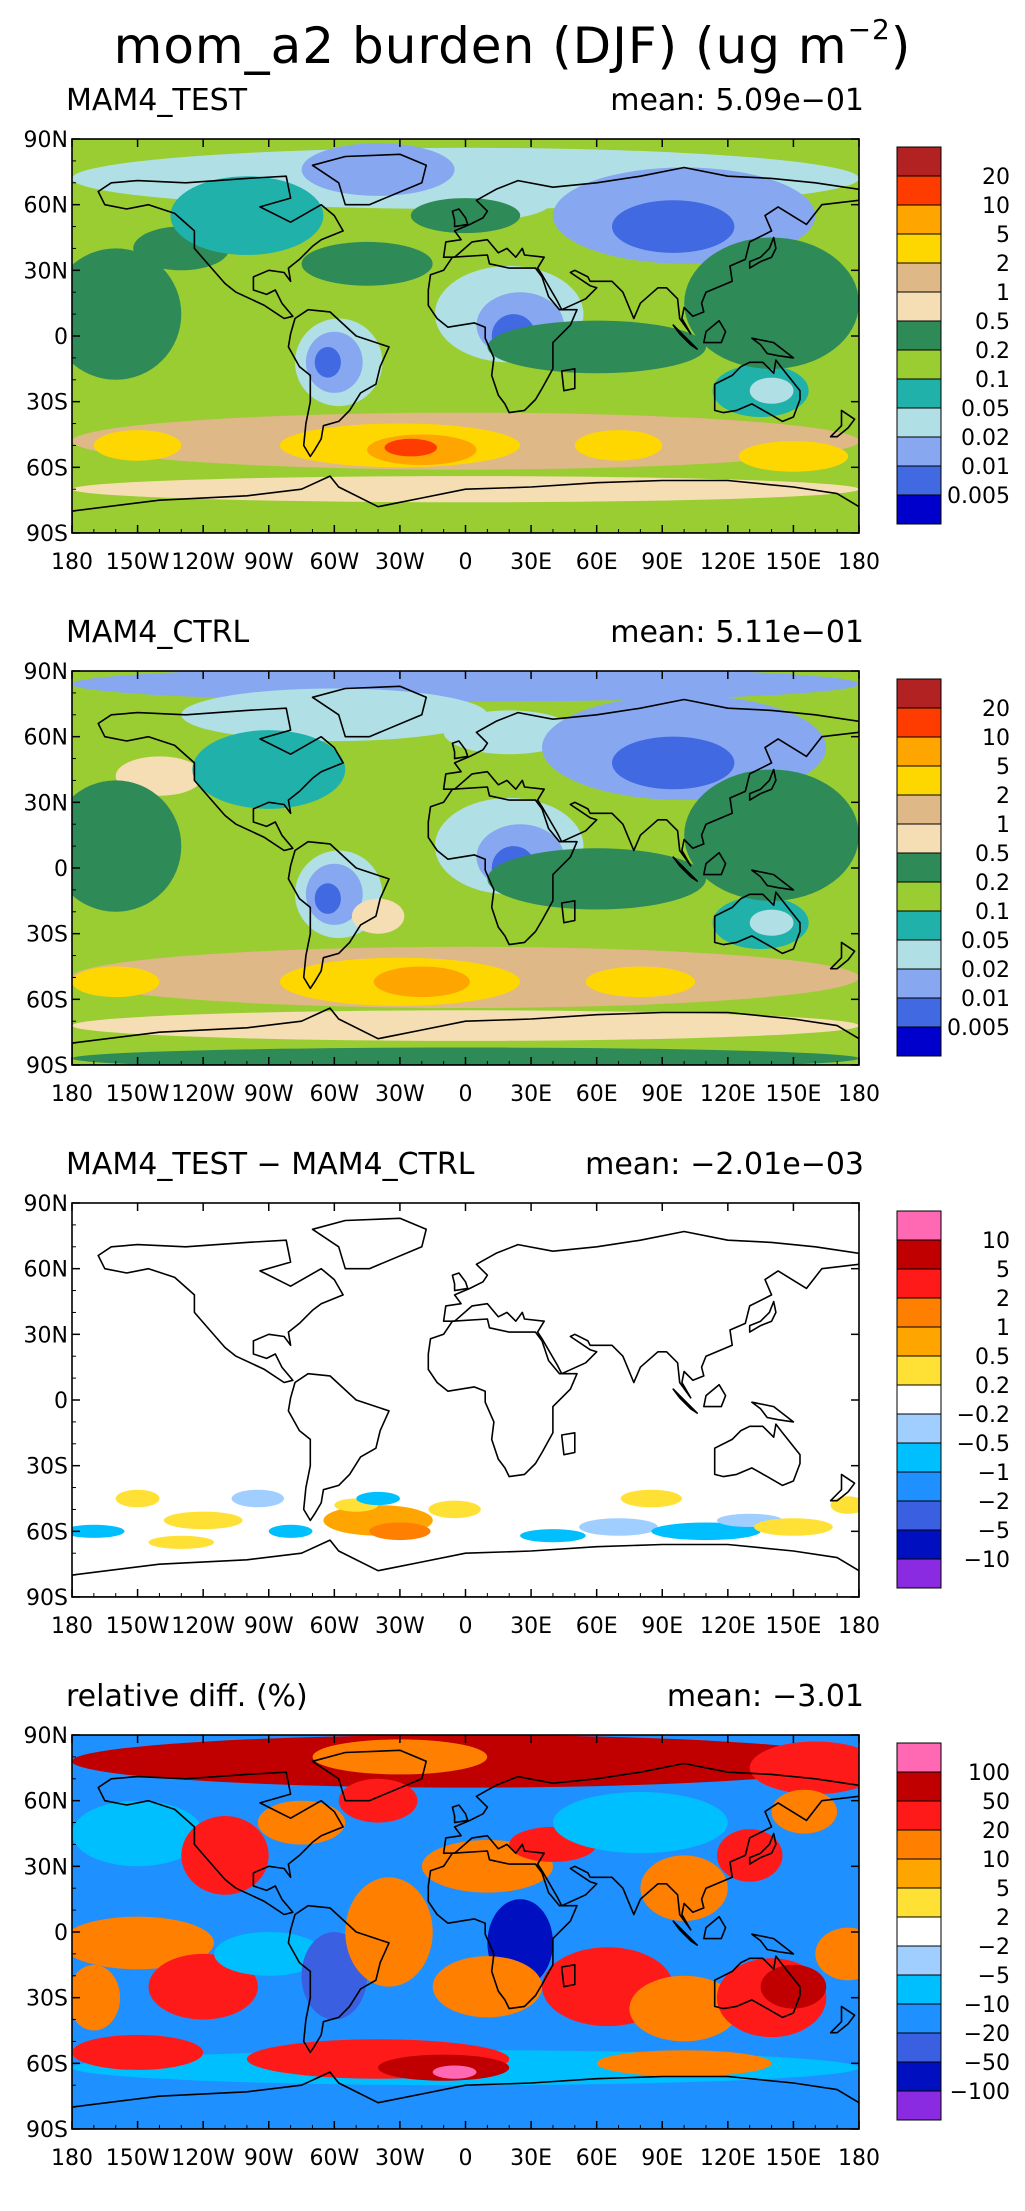 Image resolution: width=1025 pixels, height=2211 pixels. Describe the element at coordinates (220, 779) in the screenshot. I see `coastline-north-america` at that location.